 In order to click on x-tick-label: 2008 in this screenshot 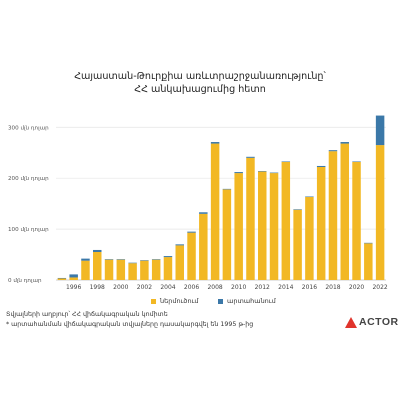, I will do `click(214, 287)`.